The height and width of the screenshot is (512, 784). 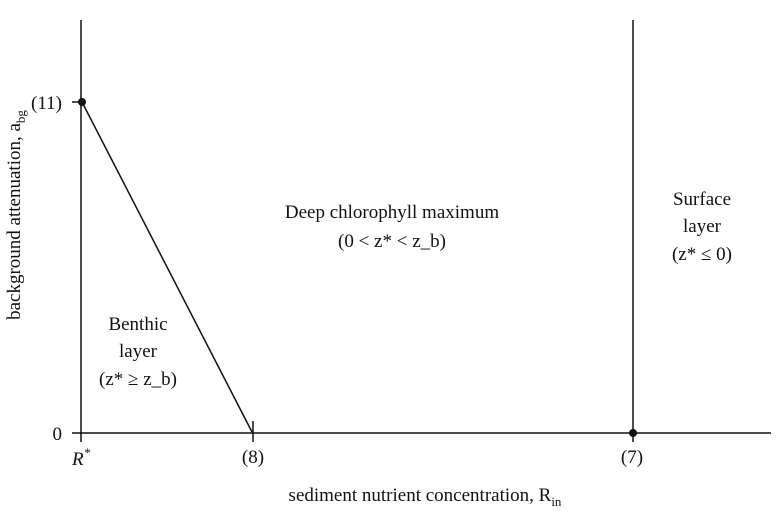 I want to click on surface-region-subtitle: layer, so click(x=702, y=226).